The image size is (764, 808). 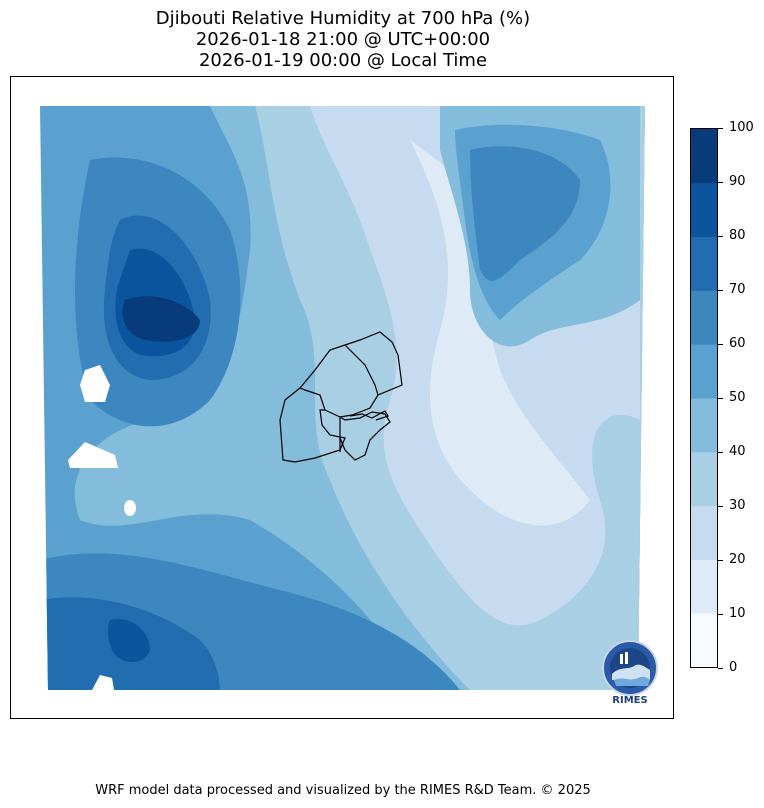 I want to click on colorbar-tick-20: 20, so click(x=737, y=559).